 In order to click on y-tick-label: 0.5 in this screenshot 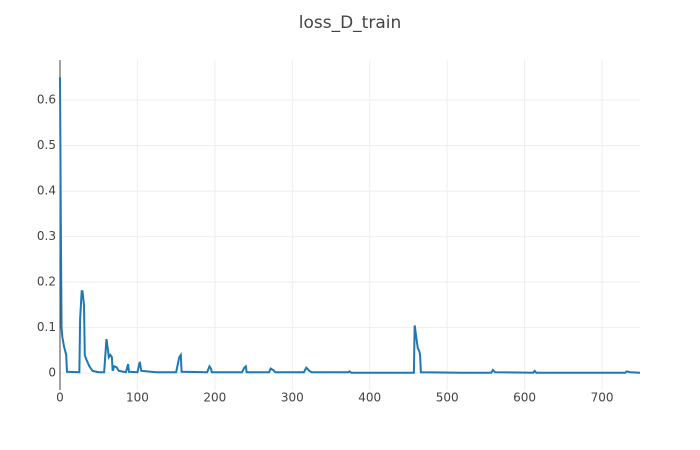, I will do `click(46, 145)`.